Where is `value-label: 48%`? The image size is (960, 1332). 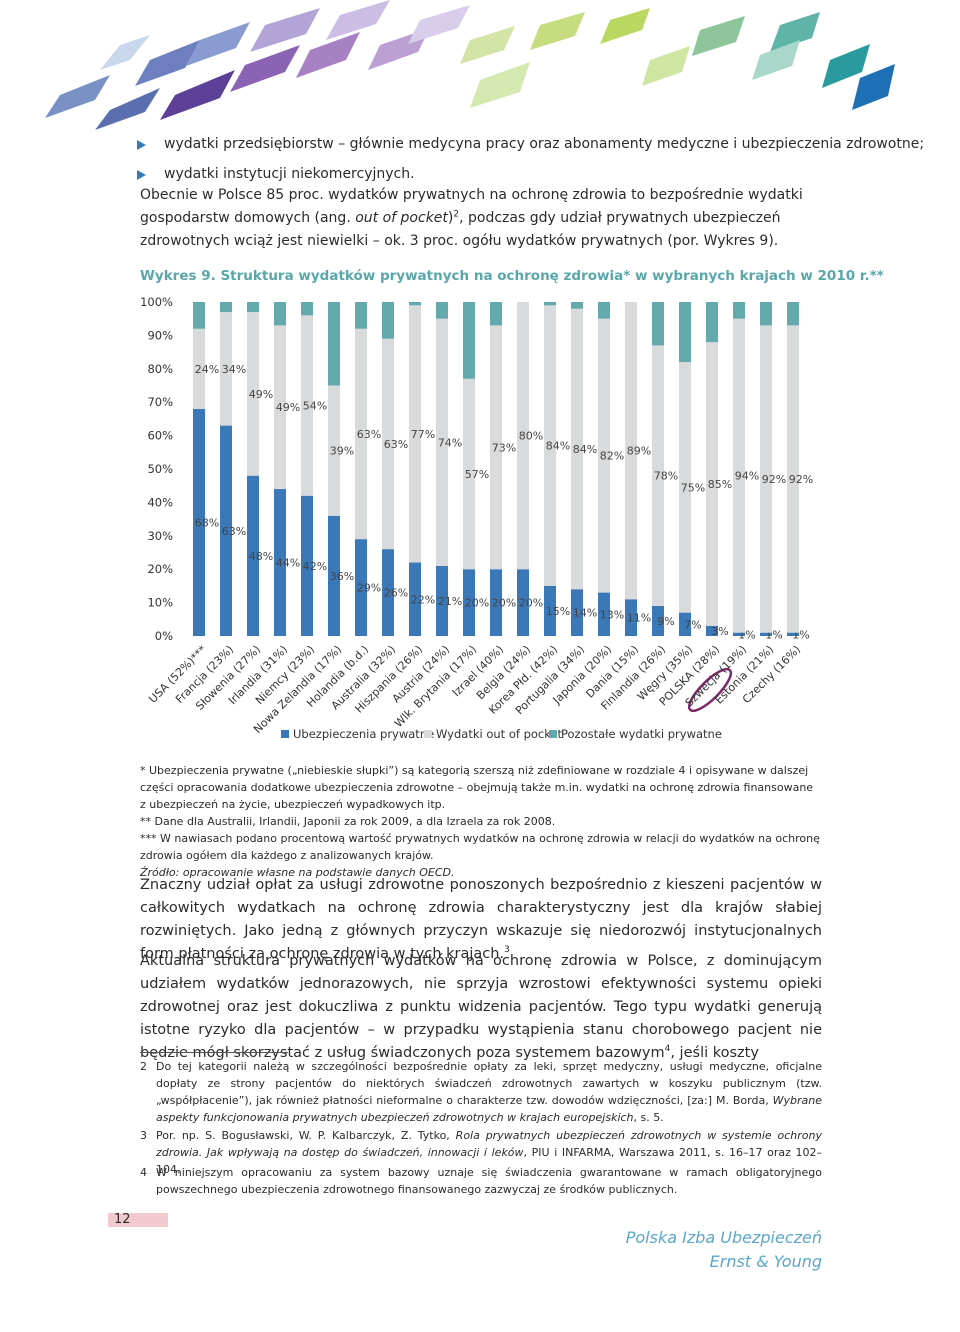 value-label: 48% is located at coordinates (261, 556).